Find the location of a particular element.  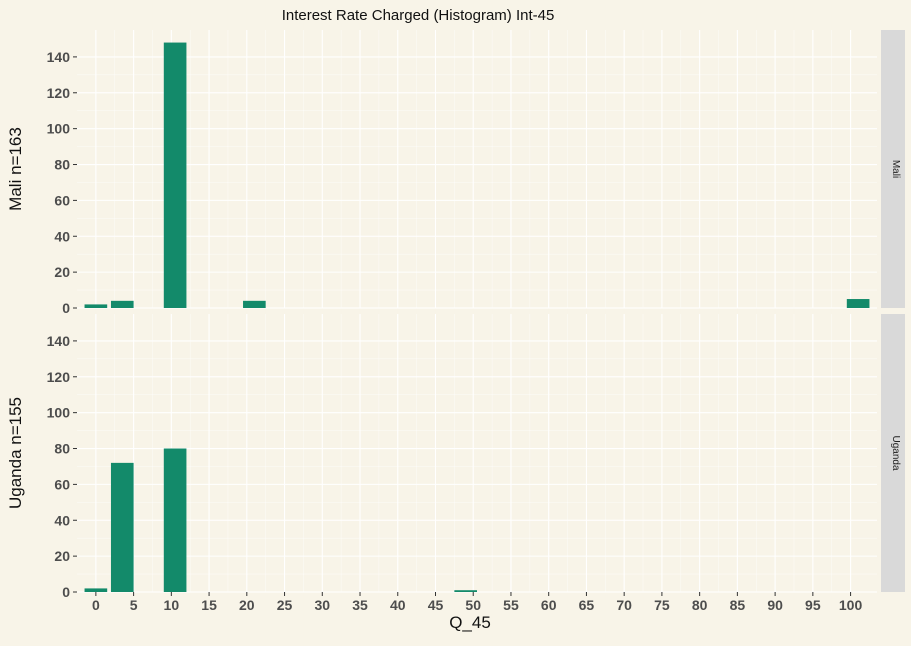

x-tick-label: 55 is located at coordinates (511, 605).